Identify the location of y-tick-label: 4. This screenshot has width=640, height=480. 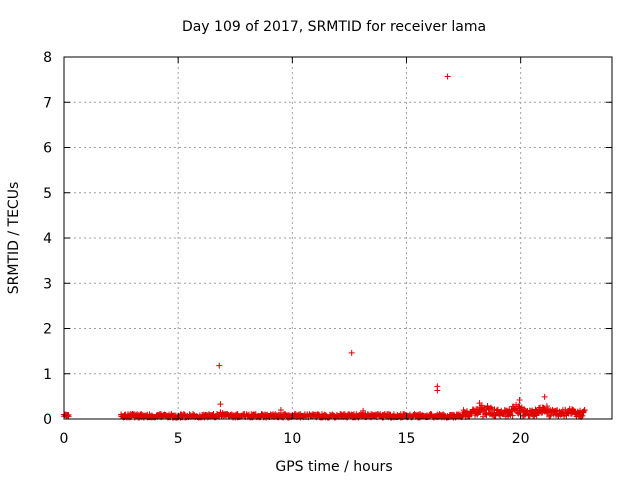
(47, 239).